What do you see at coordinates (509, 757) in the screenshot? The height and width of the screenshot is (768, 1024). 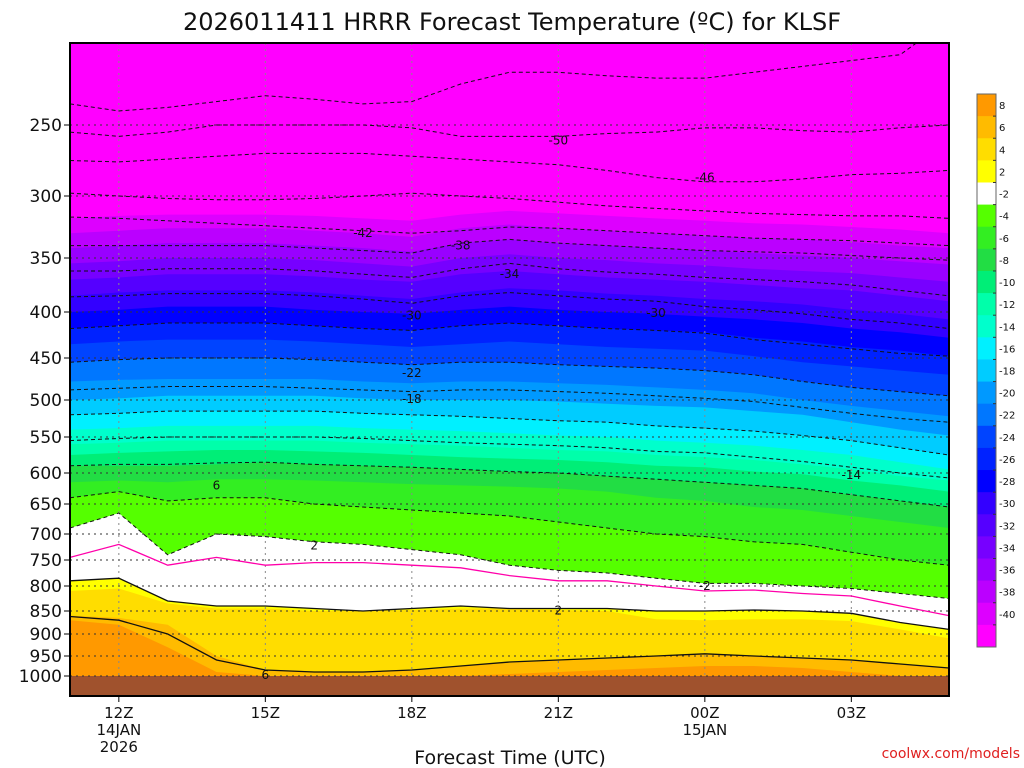 I see `x-axis-label: Forecast Time (UTC)` at bounding box center [509, 757].